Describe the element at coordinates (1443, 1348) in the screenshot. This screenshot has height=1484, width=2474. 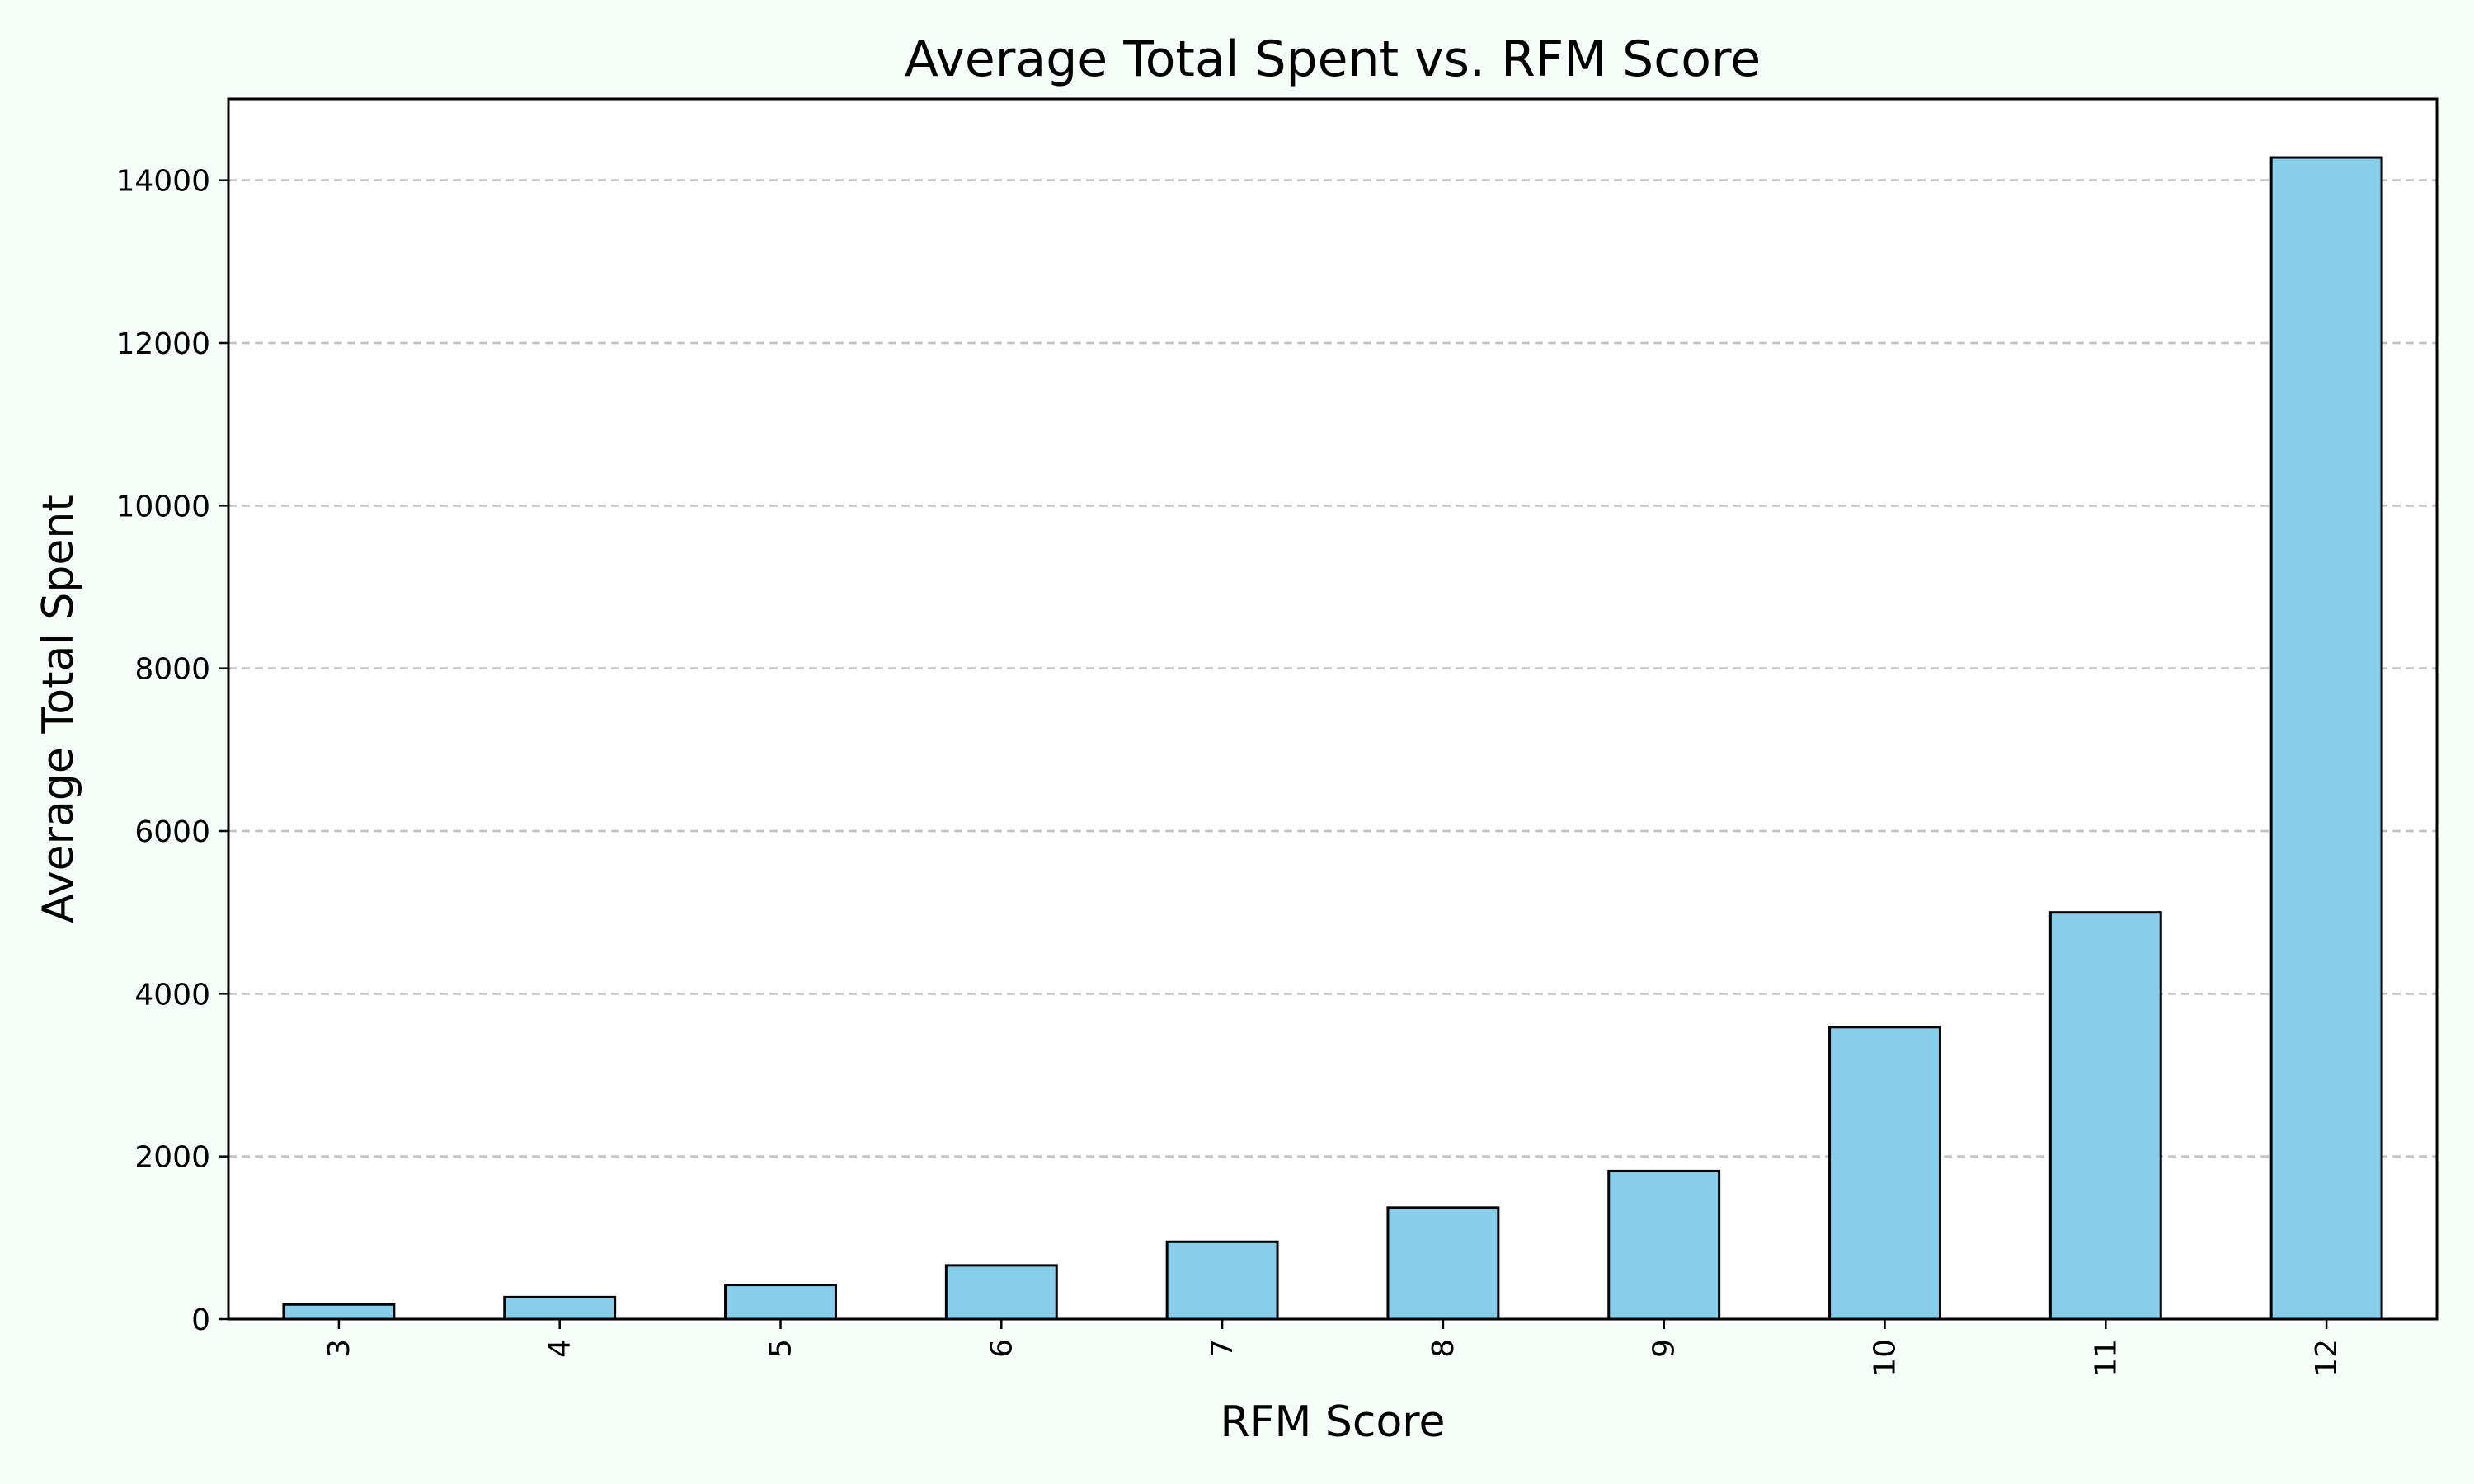
I see `x-tick-label: 8` at that location.